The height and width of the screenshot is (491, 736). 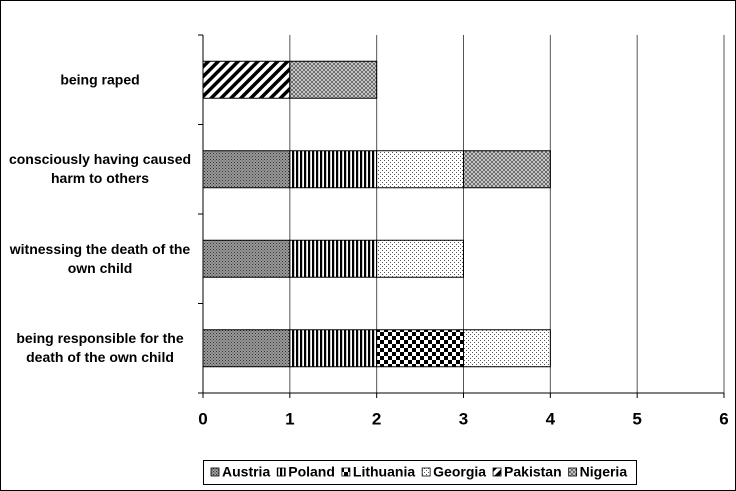 I want to click on legend-label: Georgia, so click(x=459, y=472).